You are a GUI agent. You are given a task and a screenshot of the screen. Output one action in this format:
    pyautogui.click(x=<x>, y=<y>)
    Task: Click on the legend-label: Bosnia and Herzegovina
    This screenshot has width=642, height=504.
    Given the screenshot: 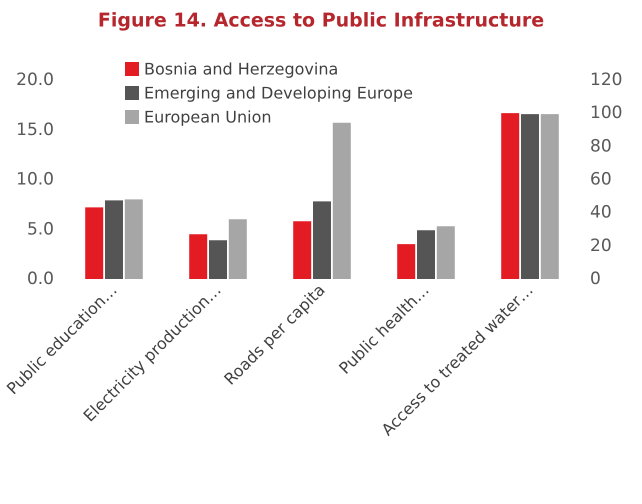 What is the action you would take?
    pyautogui.click(x=241, y=69)
    